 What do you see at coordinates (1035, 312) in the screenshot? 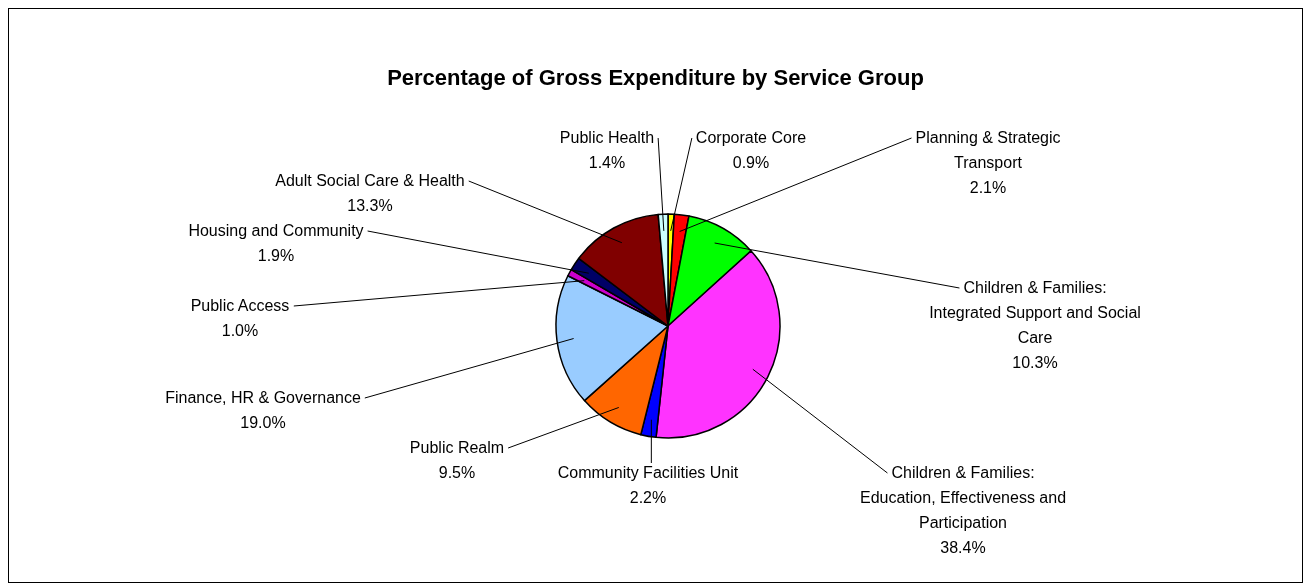
I see `slice-label: Children & Families: Integrated Support and Social Care` at bounding box center [1035, 312].